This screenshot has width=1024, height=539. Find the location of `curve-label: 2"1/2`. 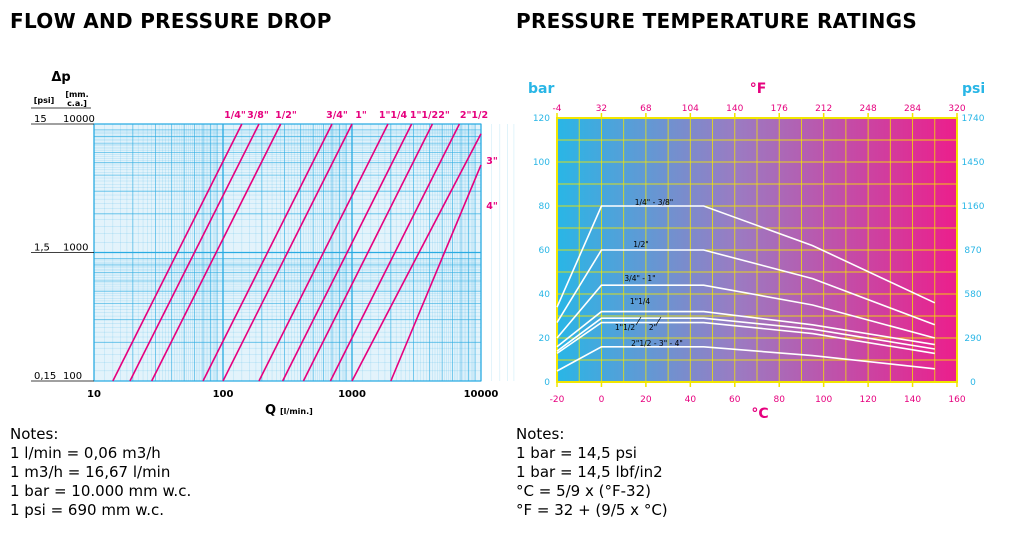

curve-label: 2"1/2 is located at coordinates (474, 115).